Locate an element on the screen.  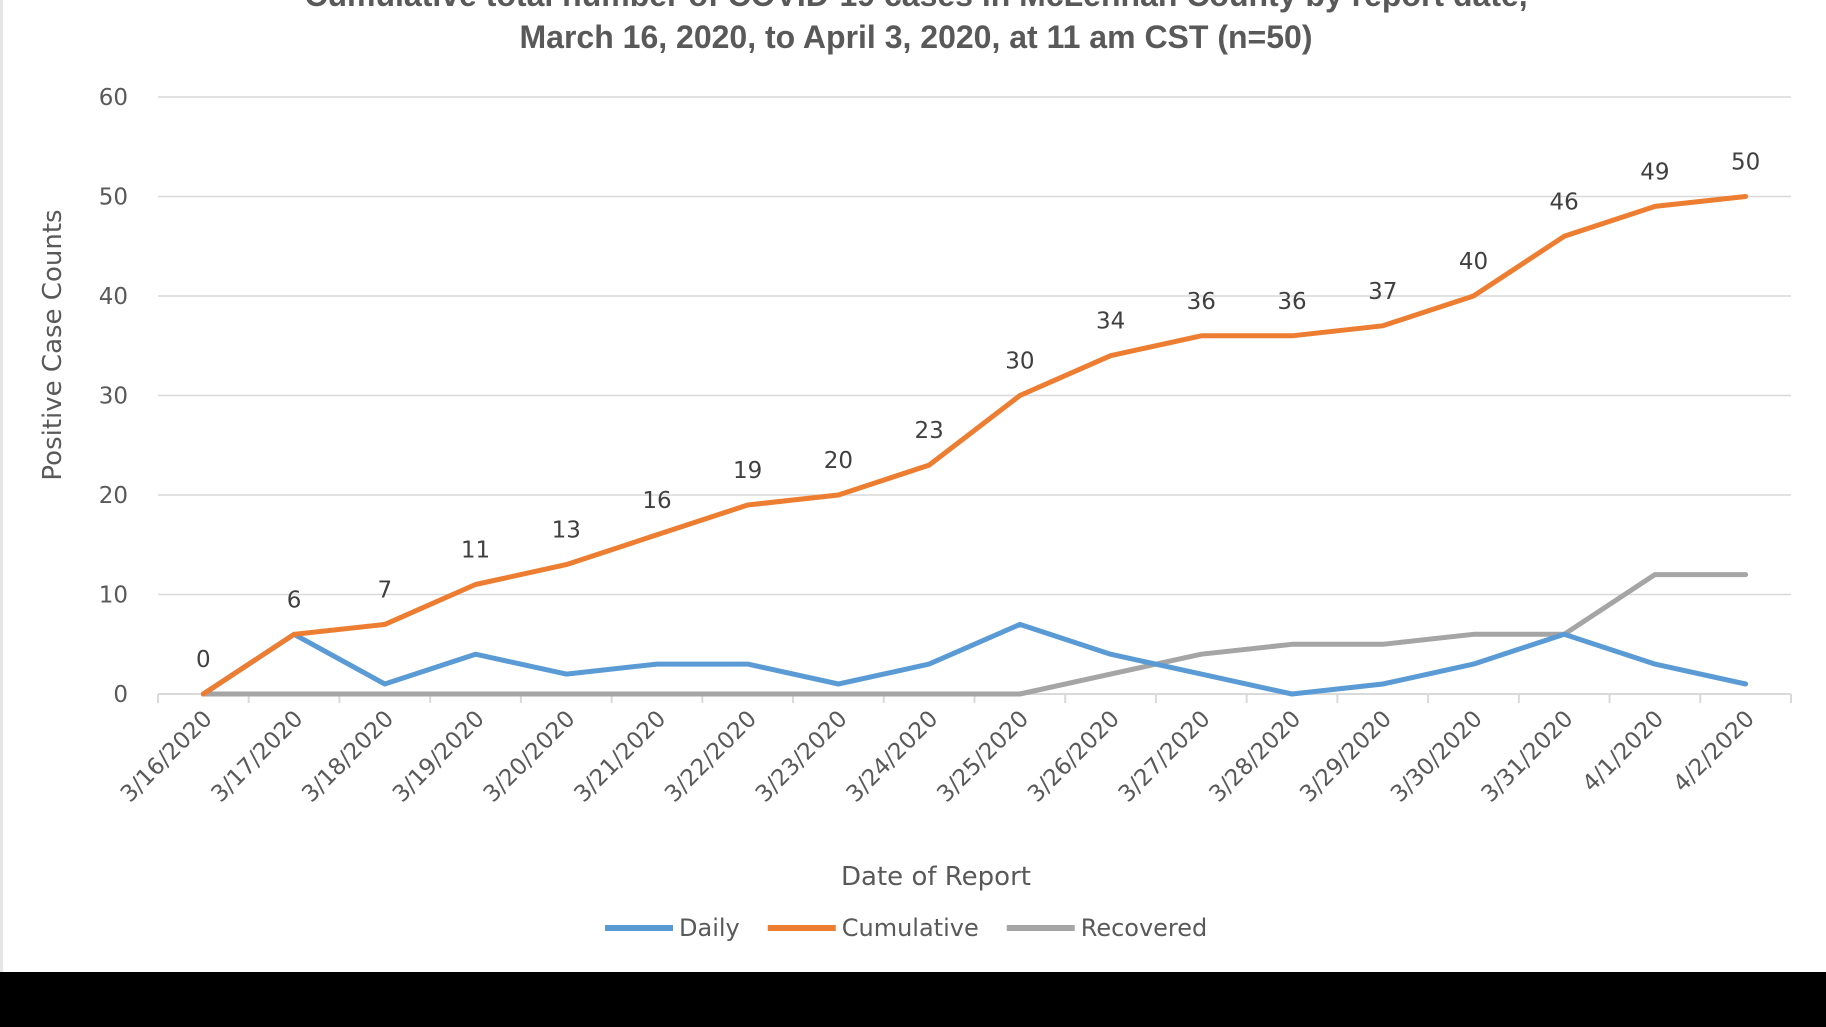
x-tick-label: 3/16/2020 is located at coordinates (167, 757).